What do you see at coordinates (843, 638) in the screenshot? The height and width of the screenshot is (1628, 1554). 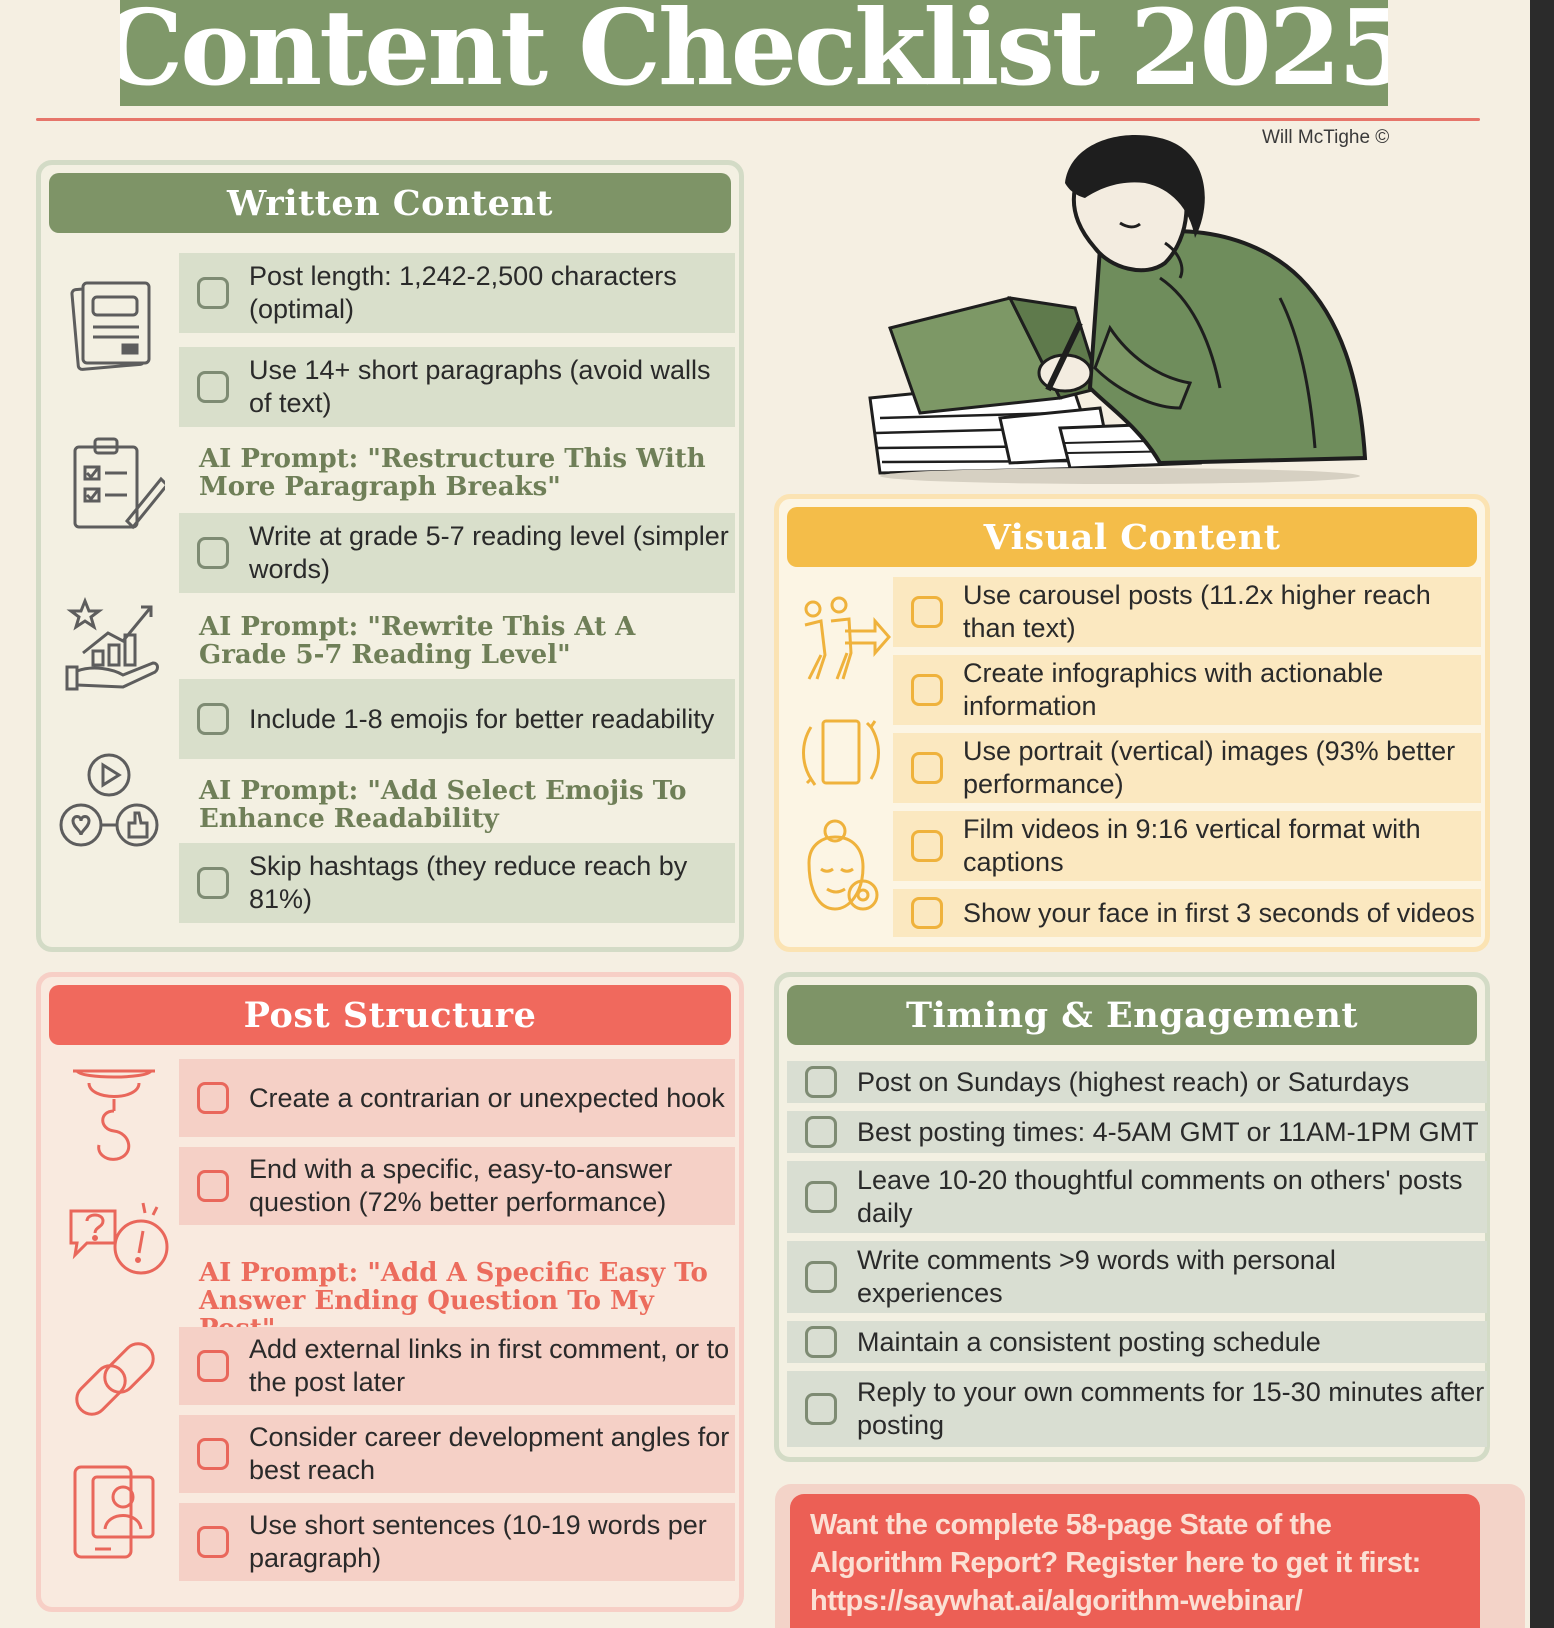 I see `people-arrow-icon` at bounding box center [843, 638].